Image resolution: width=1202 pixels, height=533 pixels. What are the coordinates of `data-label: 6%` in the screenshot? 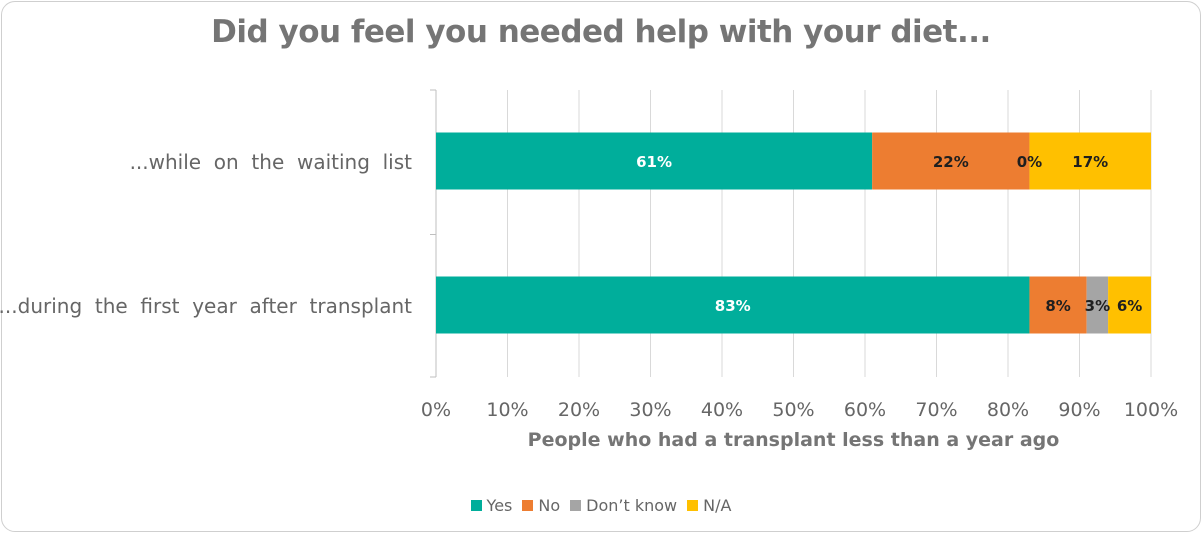 It's located at (1129, 306).